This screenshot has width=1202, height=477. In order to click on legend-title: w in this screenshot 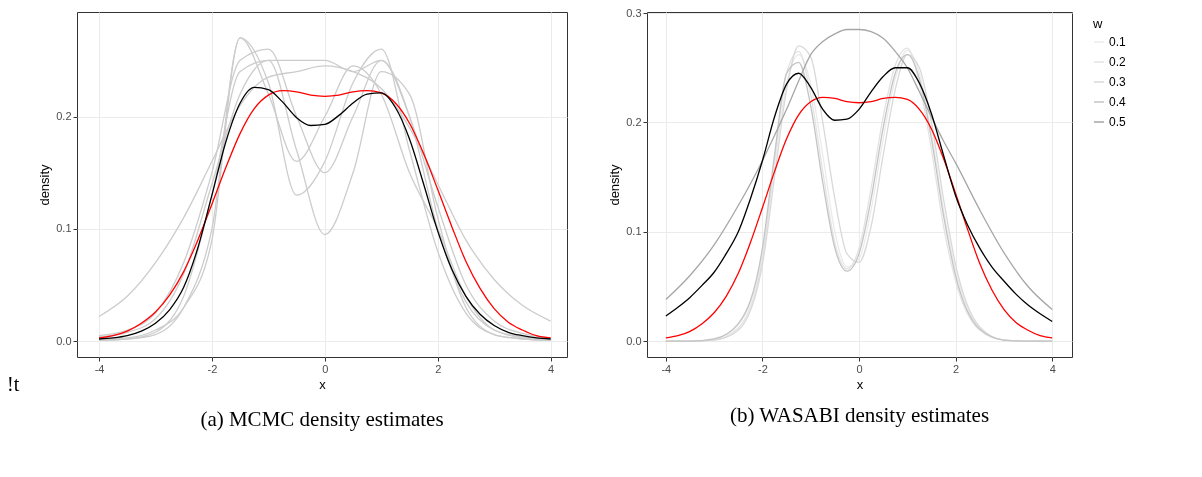, I will do `click(1097, 23)`.